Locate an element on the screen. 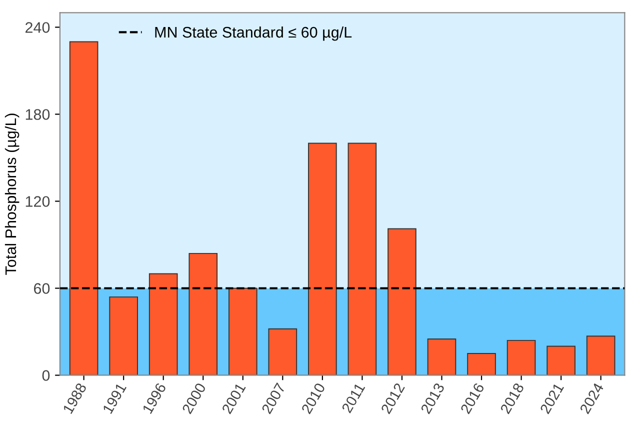 The image size is (631, 424). y-axis-title: Total Phosphorus (µg/L) is located at coordinates (12, 194).